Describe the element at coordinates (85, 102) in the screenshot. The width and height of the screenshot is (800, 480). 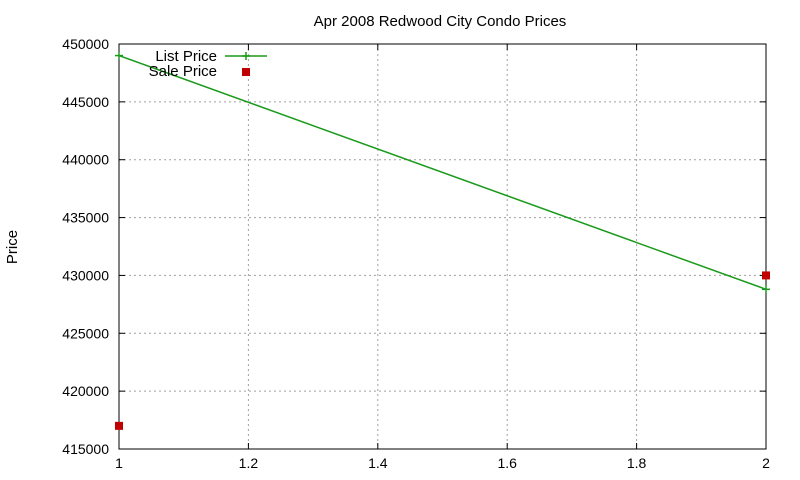
I see `y-tick-label: 445000` at that location.